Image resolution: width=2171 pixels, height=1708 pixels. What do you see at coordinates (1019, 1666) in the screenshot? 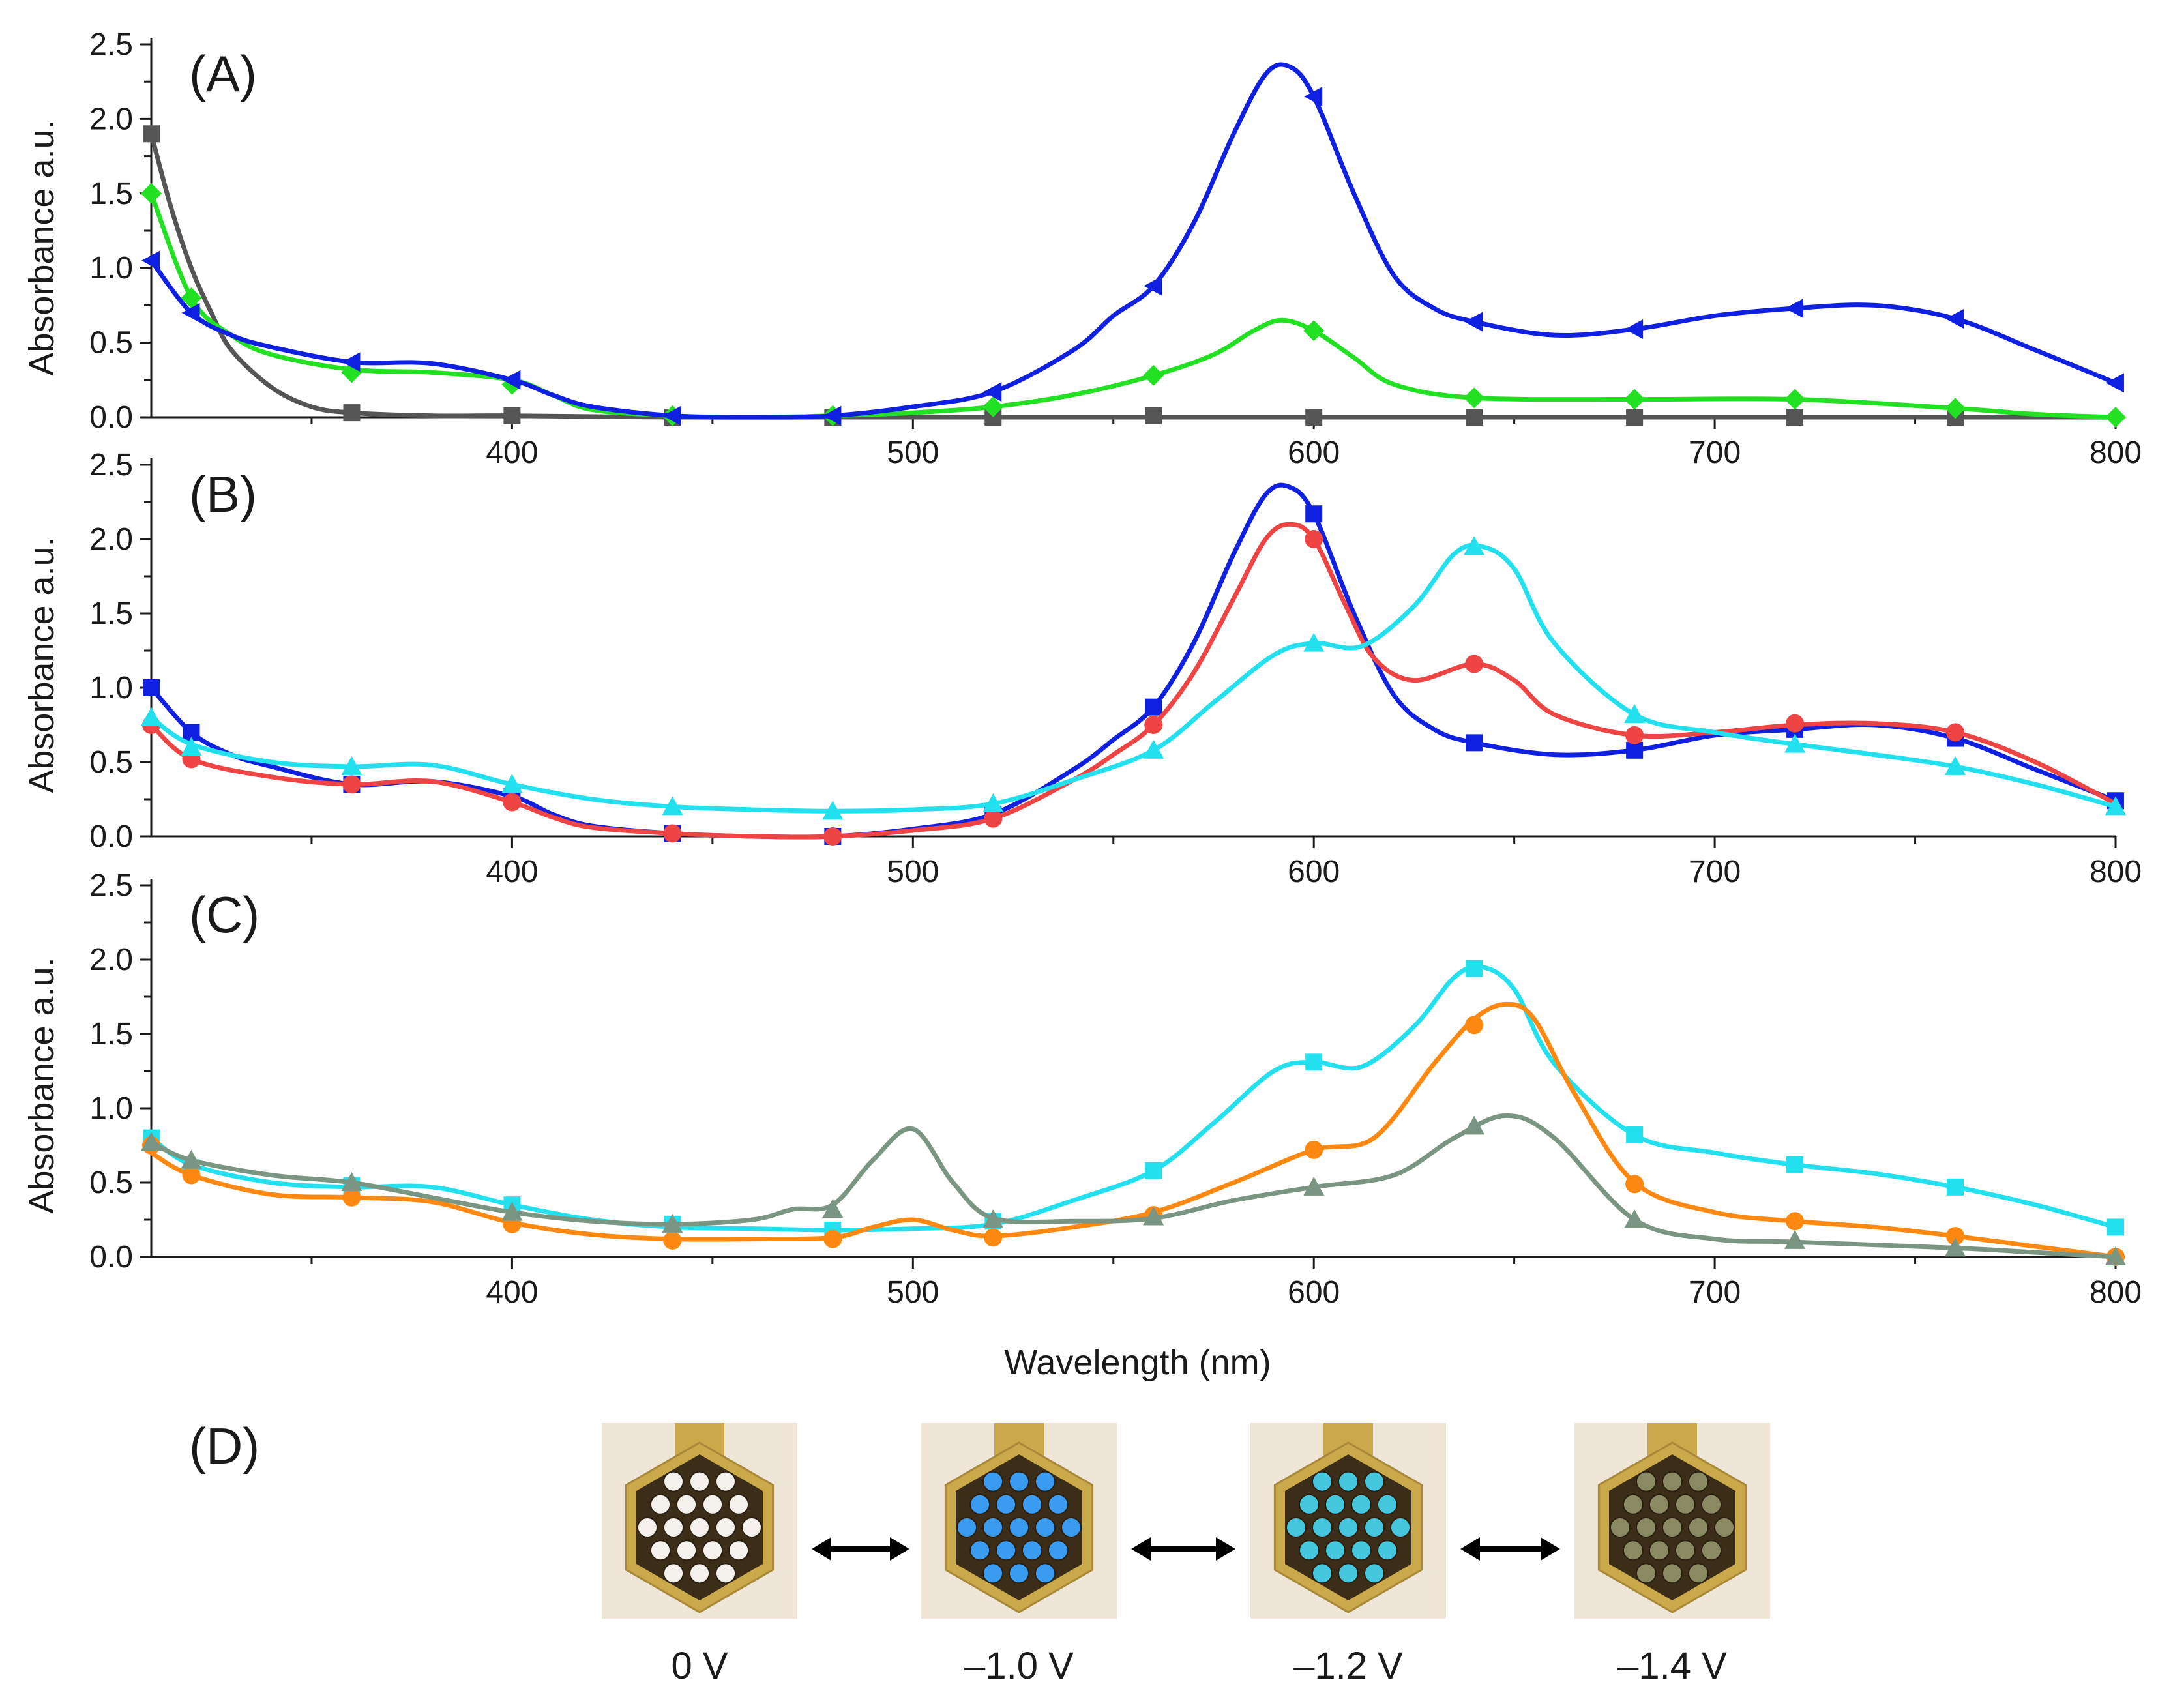
I see `voltage-label-1: –1.0 V` at bounding box center [1019, 1666].